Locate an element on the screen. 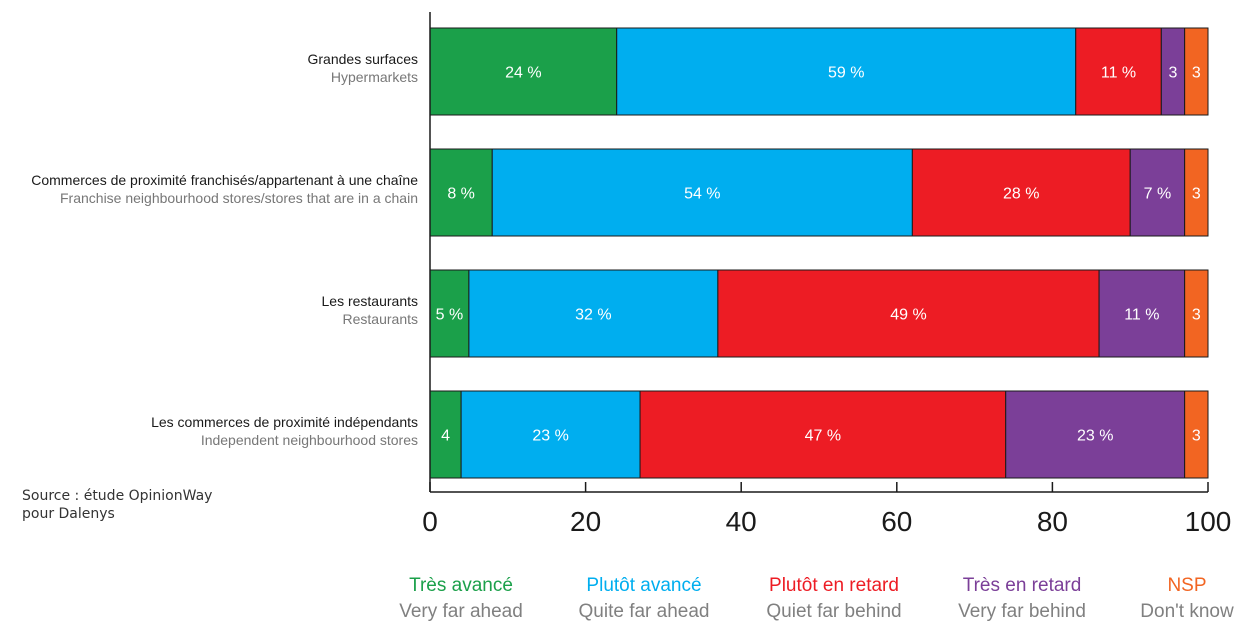 This screenshot has width=1256, height=638. legend-label-english: Very far ahead is located at coordinates (461, 611).